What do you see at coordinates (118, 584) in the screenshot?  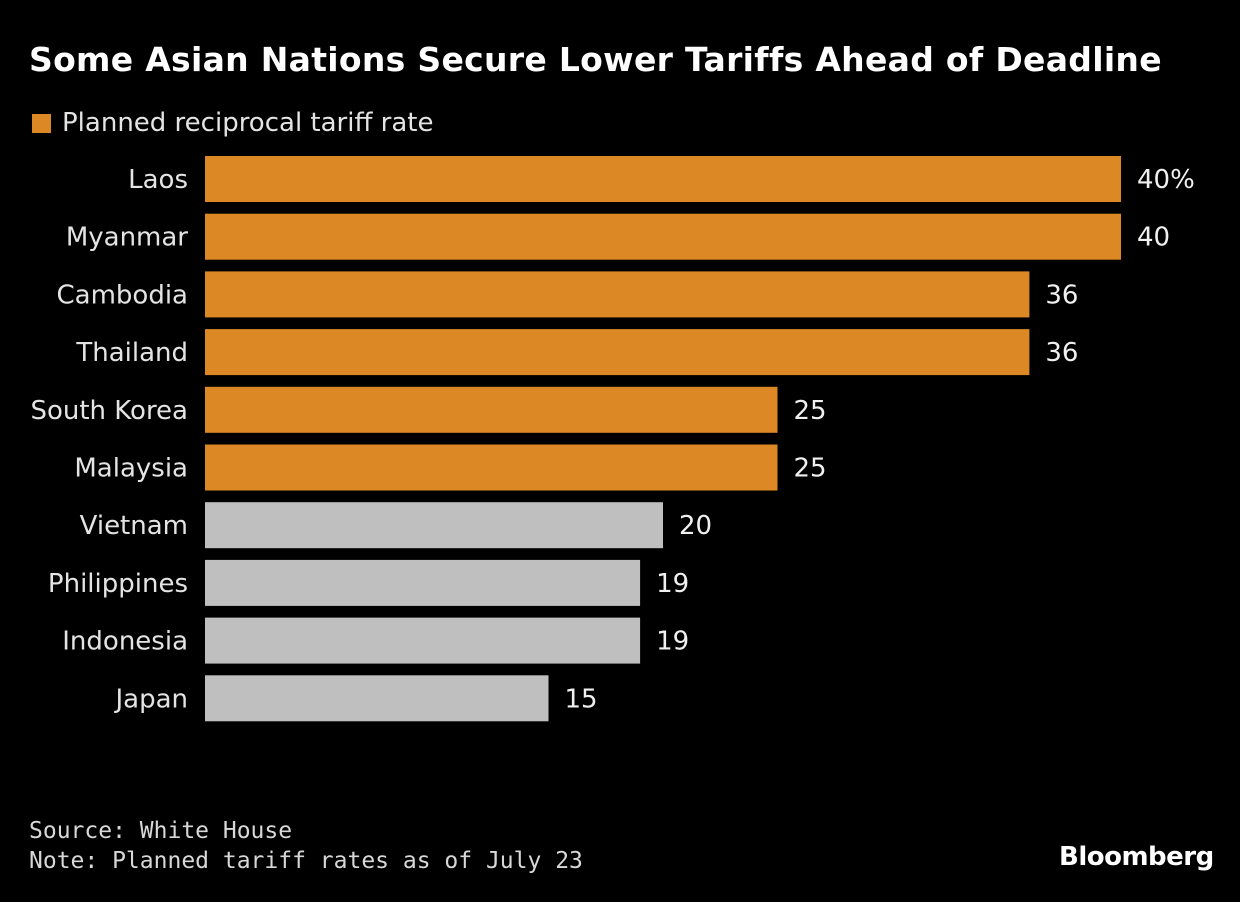 I see `category-label: Philippines` at bounding box center [118, 584].